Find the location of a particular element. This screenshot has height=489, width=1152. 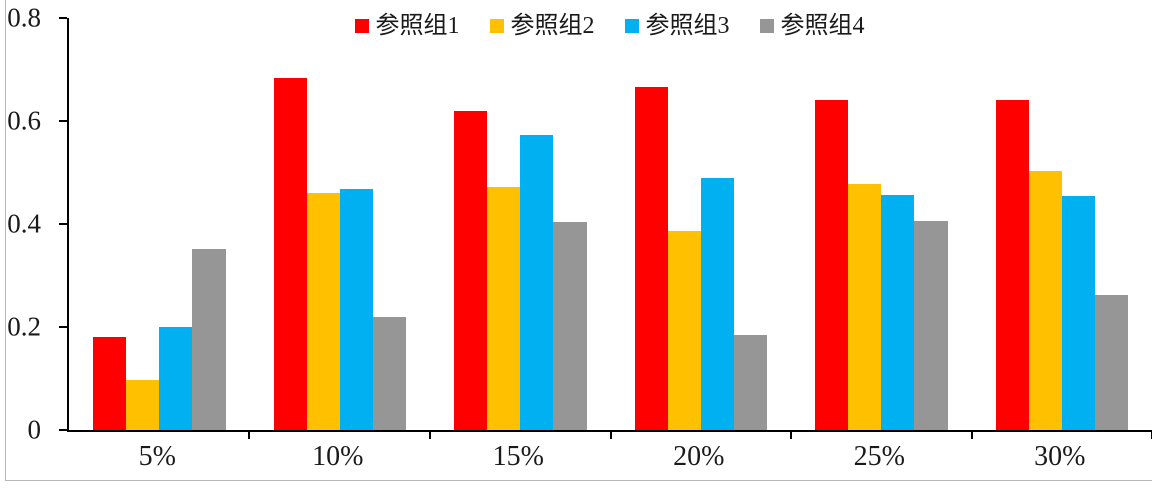

bar-group-15% is located at coordinates (520, 224).